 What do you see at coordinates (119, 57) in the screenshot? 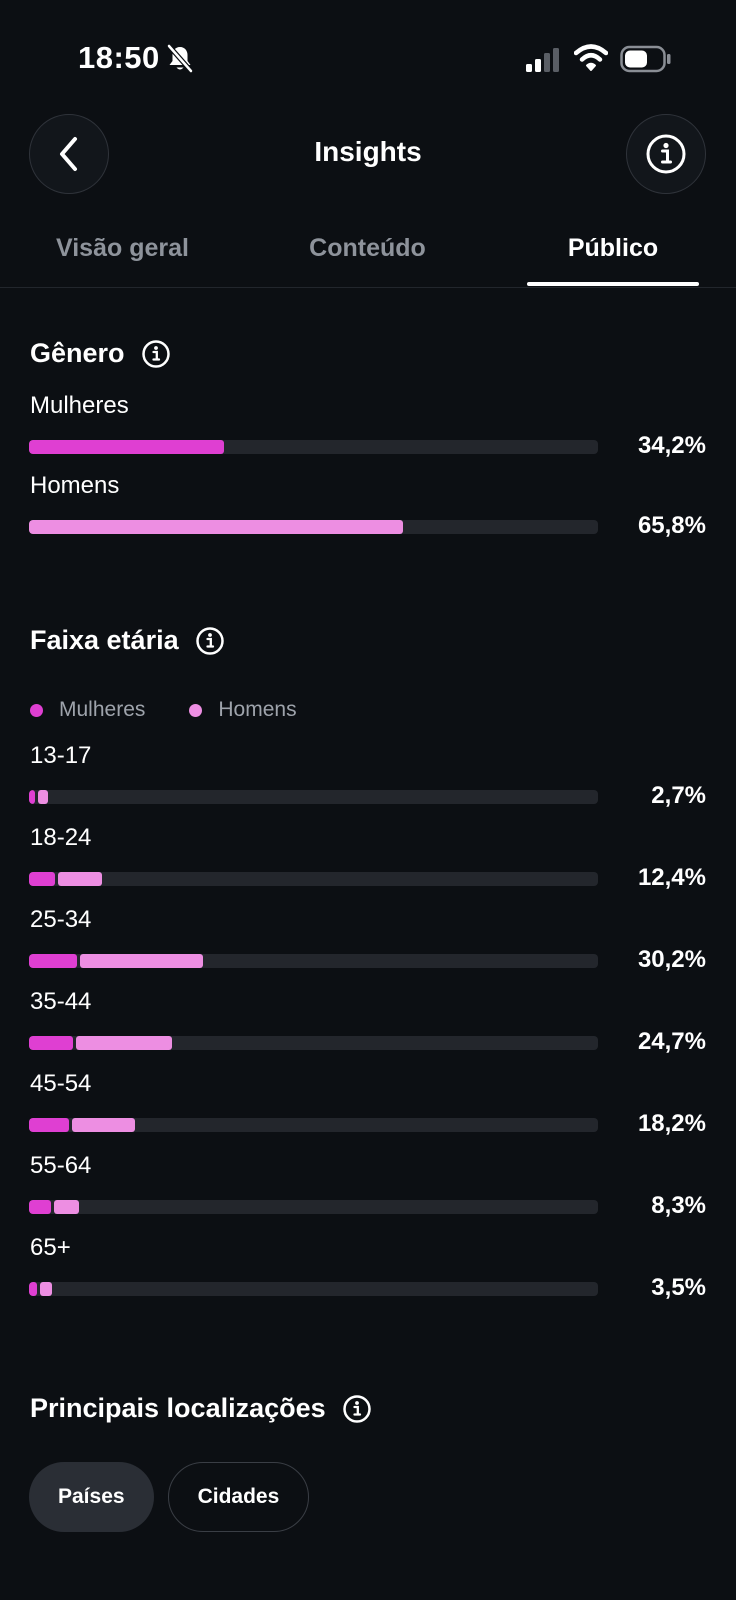
I see `status-time: 18:50` at bounding box center [119, 57].